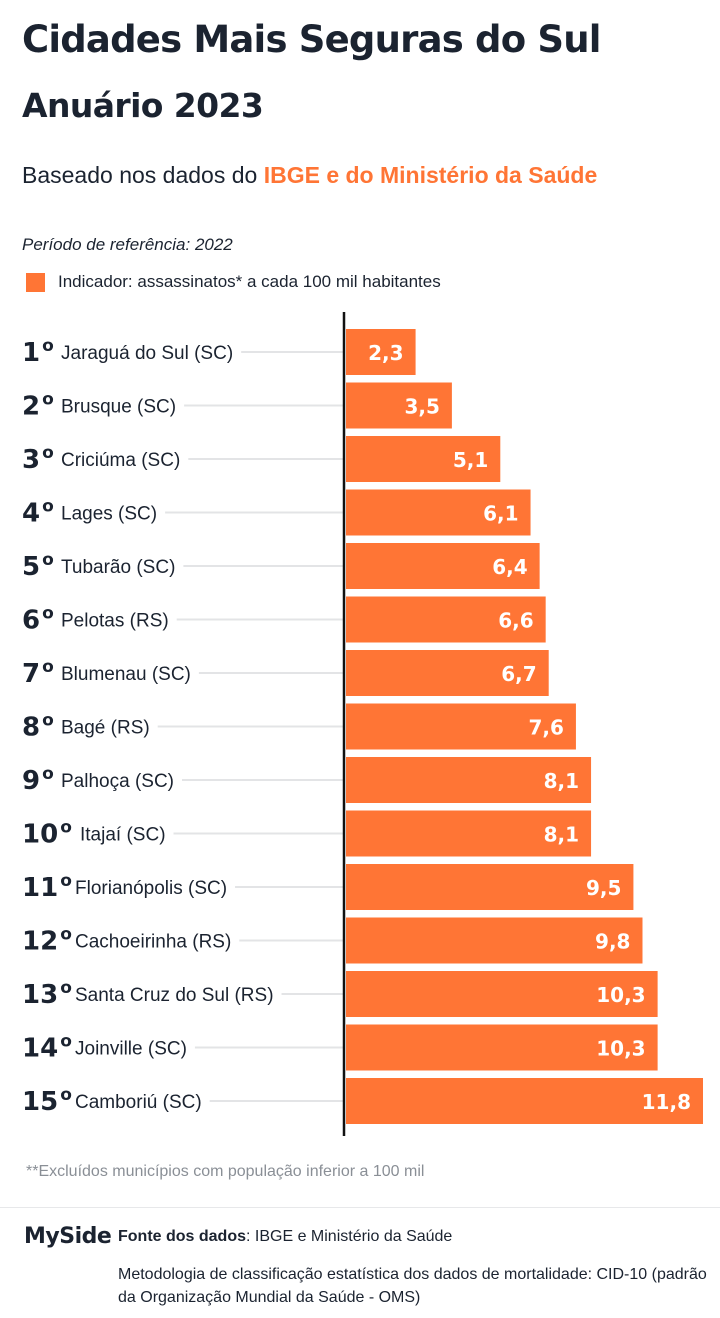 This screenshot has height=1318, width=720. What do you see at coordinates (123, 835) in the screenshot?
I see `city-label: Itajaí (SC)` at bounding box center [123, 835].